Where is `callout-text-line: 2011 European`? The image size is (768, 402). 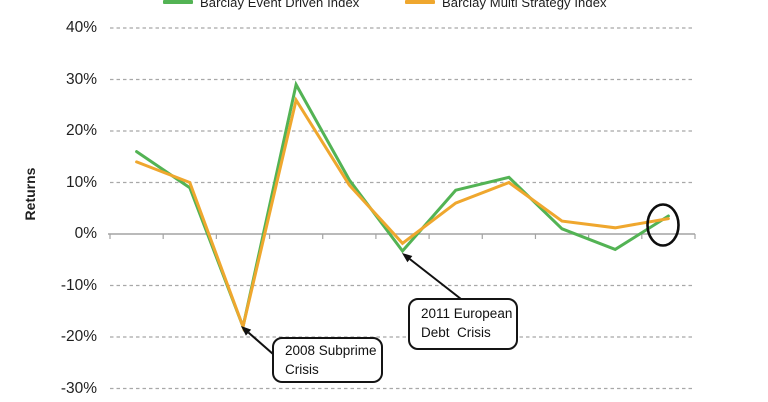 callout-text-line: 2011 European is located at coordinates (467, 313).